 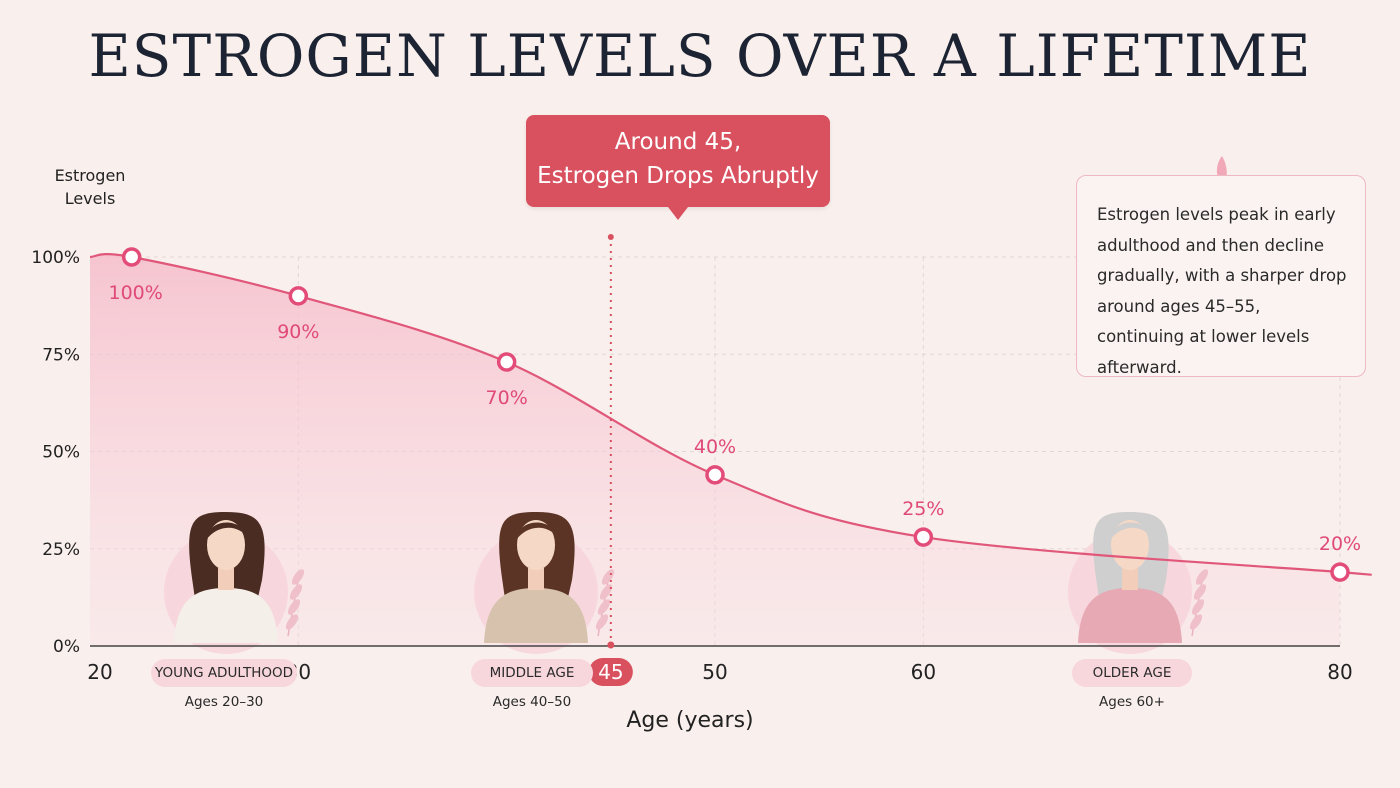 I want to click on highlight-age-marker, so click(x=610, y=672).